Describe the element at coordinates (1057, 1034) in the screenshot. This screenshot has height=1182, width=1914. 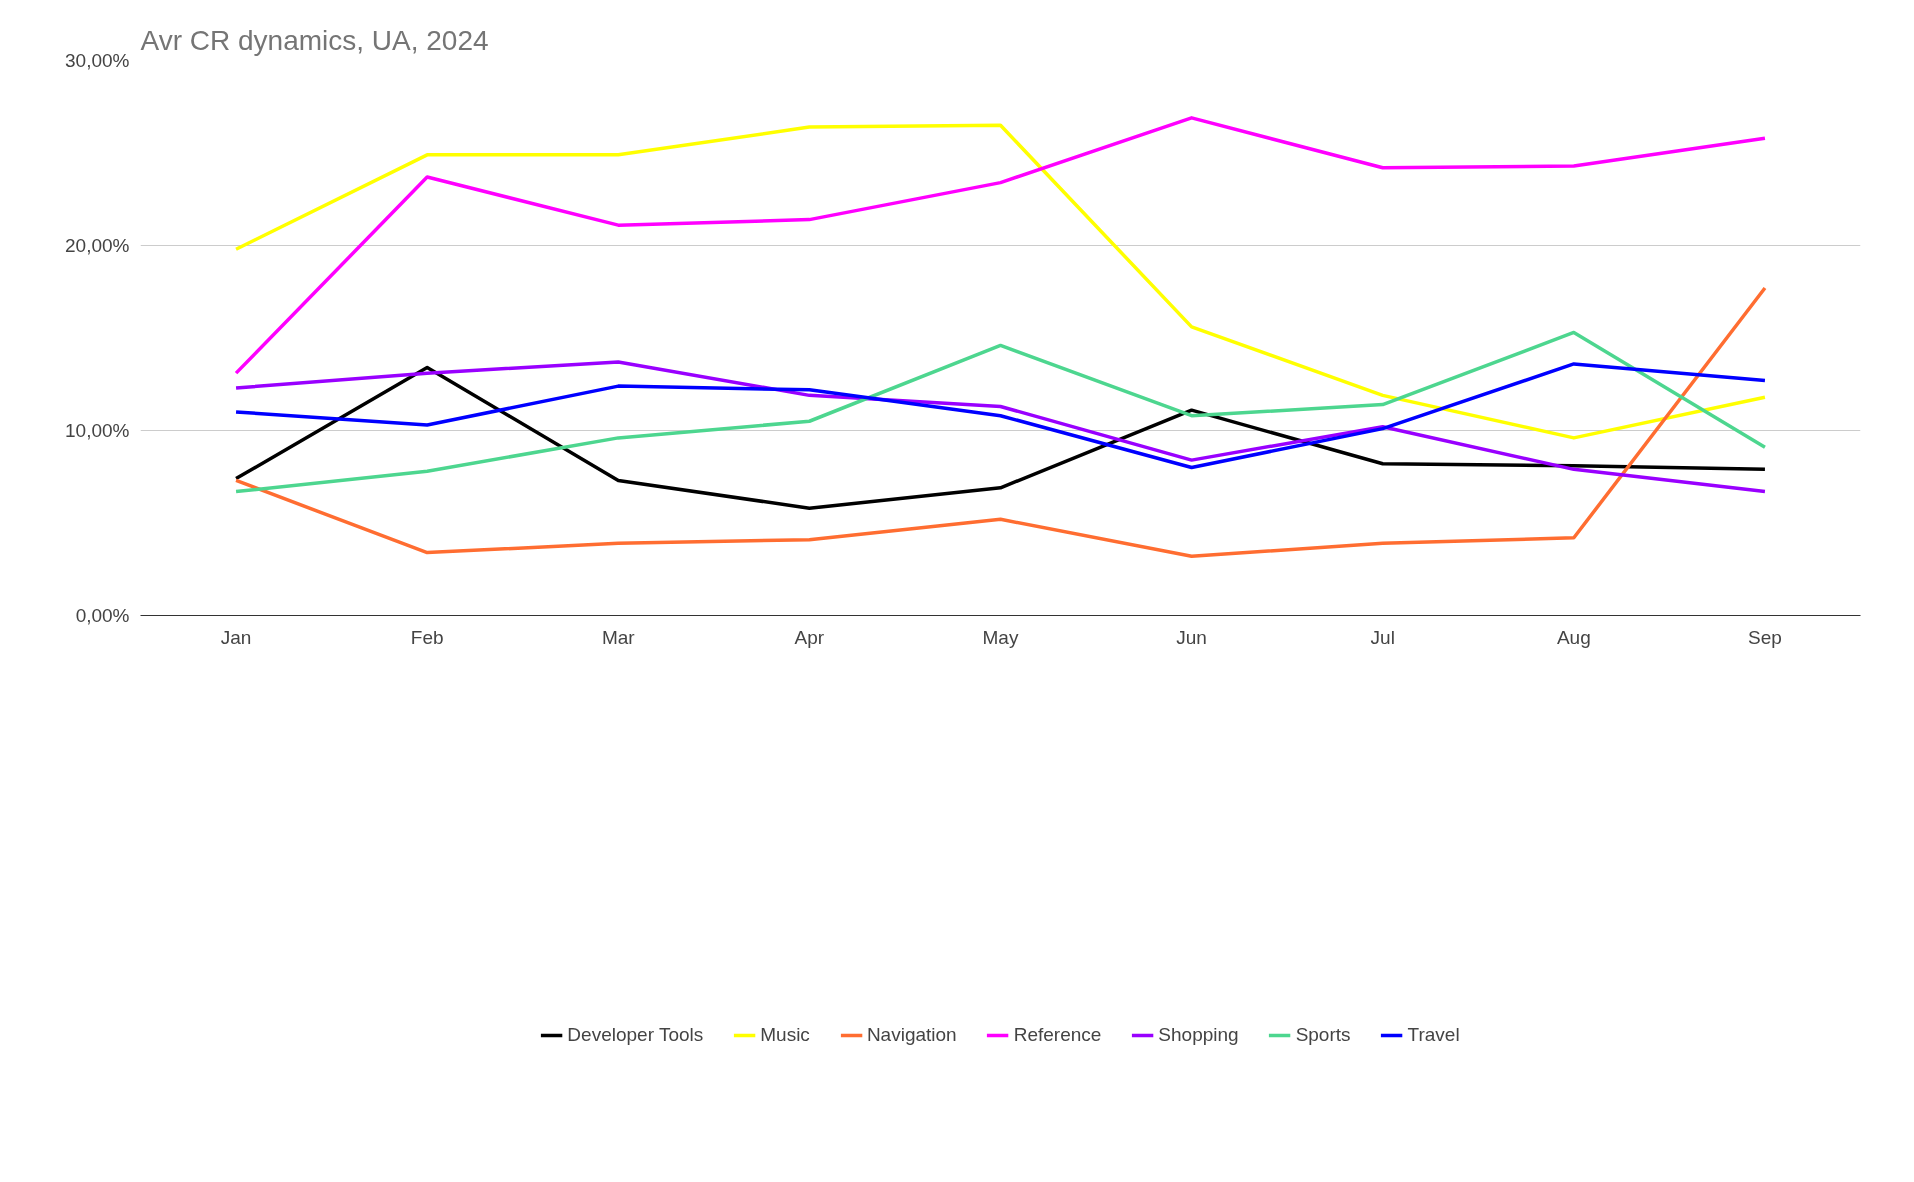
I see `legend-label: Reference` at that location.